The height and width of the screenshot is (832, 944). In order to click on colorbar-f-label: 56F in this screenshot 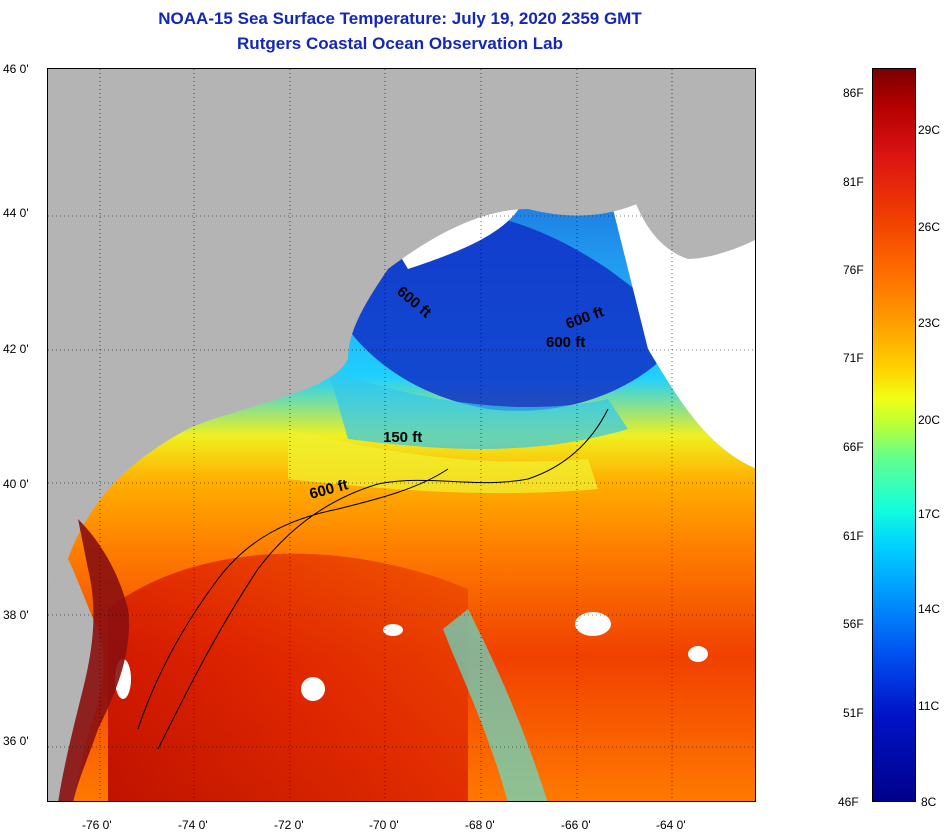, I will do `click(853, 624)`.